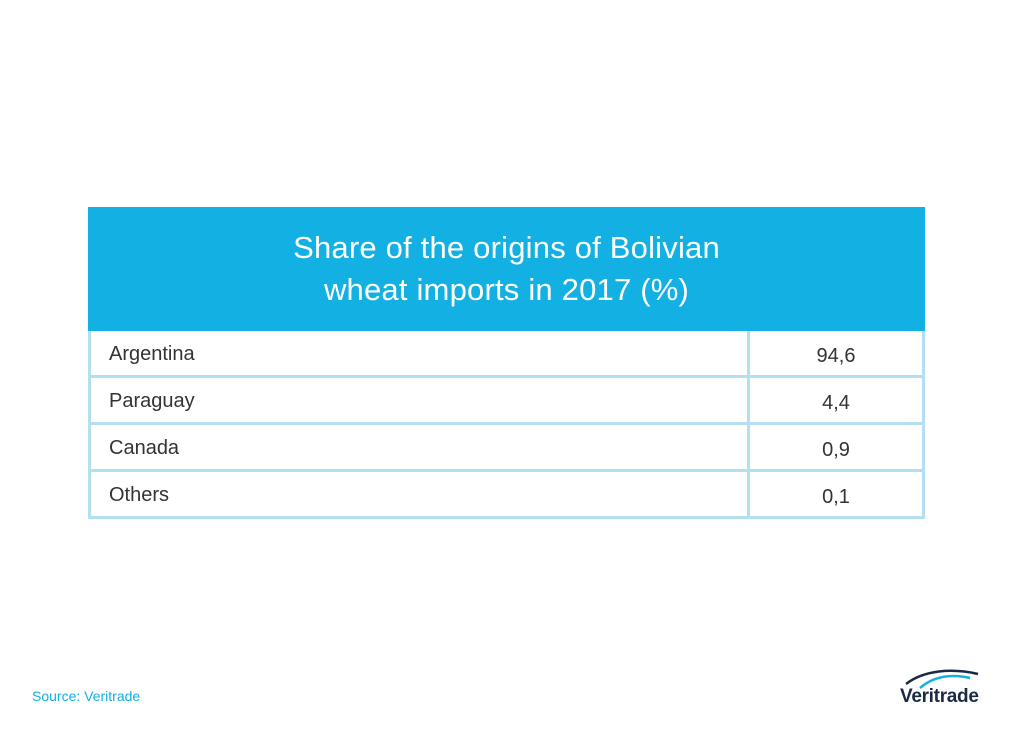 Image resolution: width=1018 pixels, height=744 pixels. I want to click on row-value: 94,6, so click(836, 356).